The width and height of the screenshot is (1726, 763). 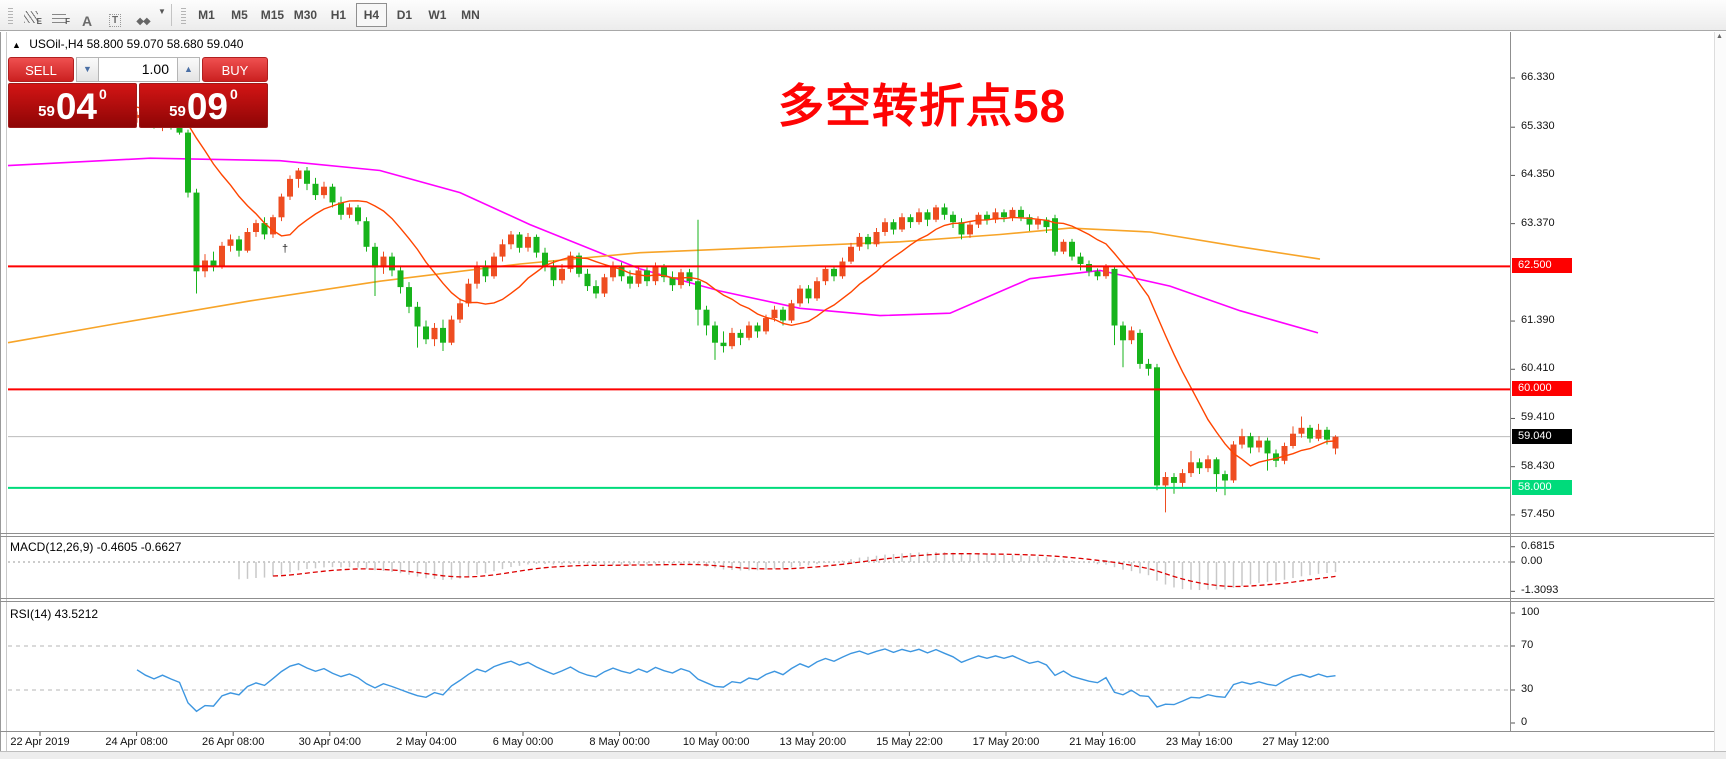 I want to click on timeframe-button-m30: M30, so click(x=305, y=15).